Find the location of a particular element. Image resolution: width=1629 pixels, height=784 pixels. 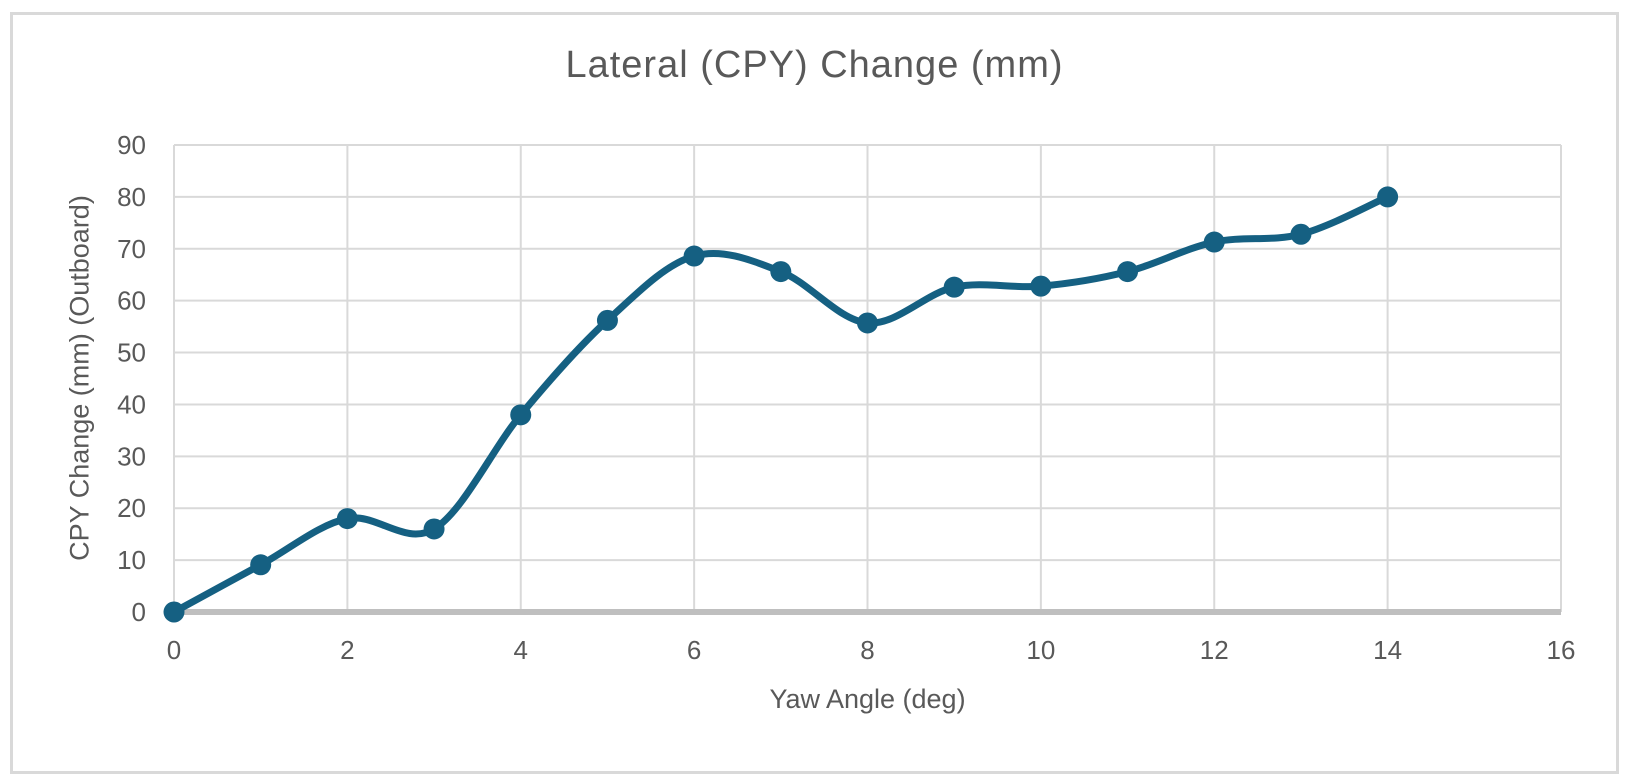

x-axis-tick-label: 14 is located at coordinates (1387, 650).